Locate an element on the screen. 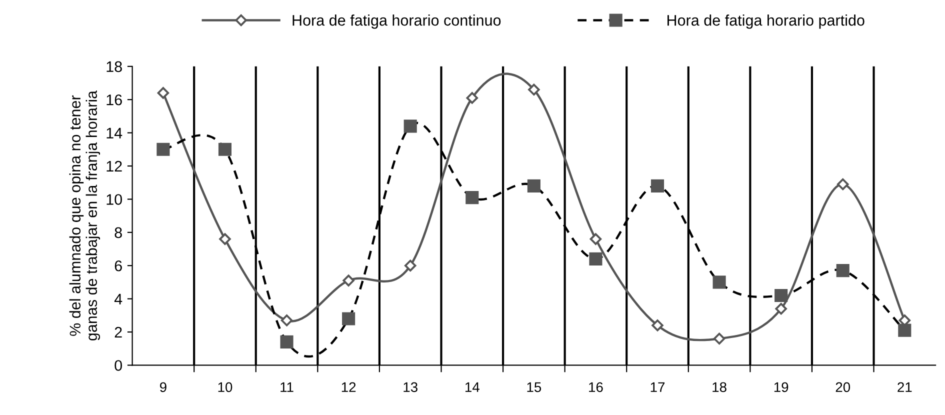  x-tick-label: 19 is located at coordinates (781, 387).